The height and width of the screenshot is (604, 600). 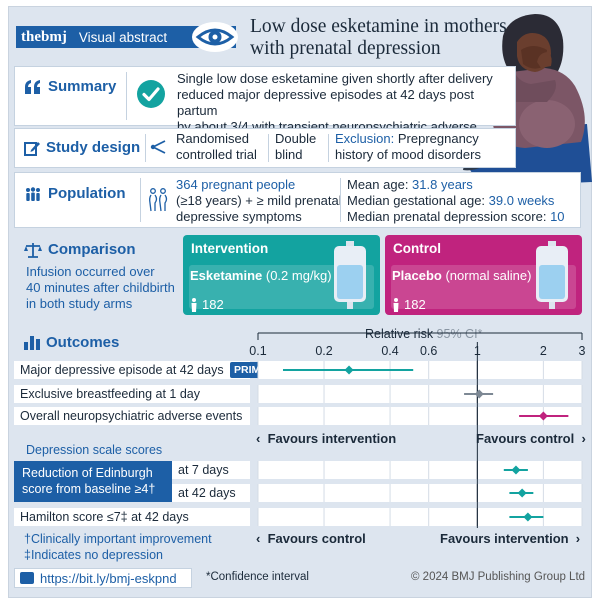 I want to click on eye-icon, so click(x=215, y=37).